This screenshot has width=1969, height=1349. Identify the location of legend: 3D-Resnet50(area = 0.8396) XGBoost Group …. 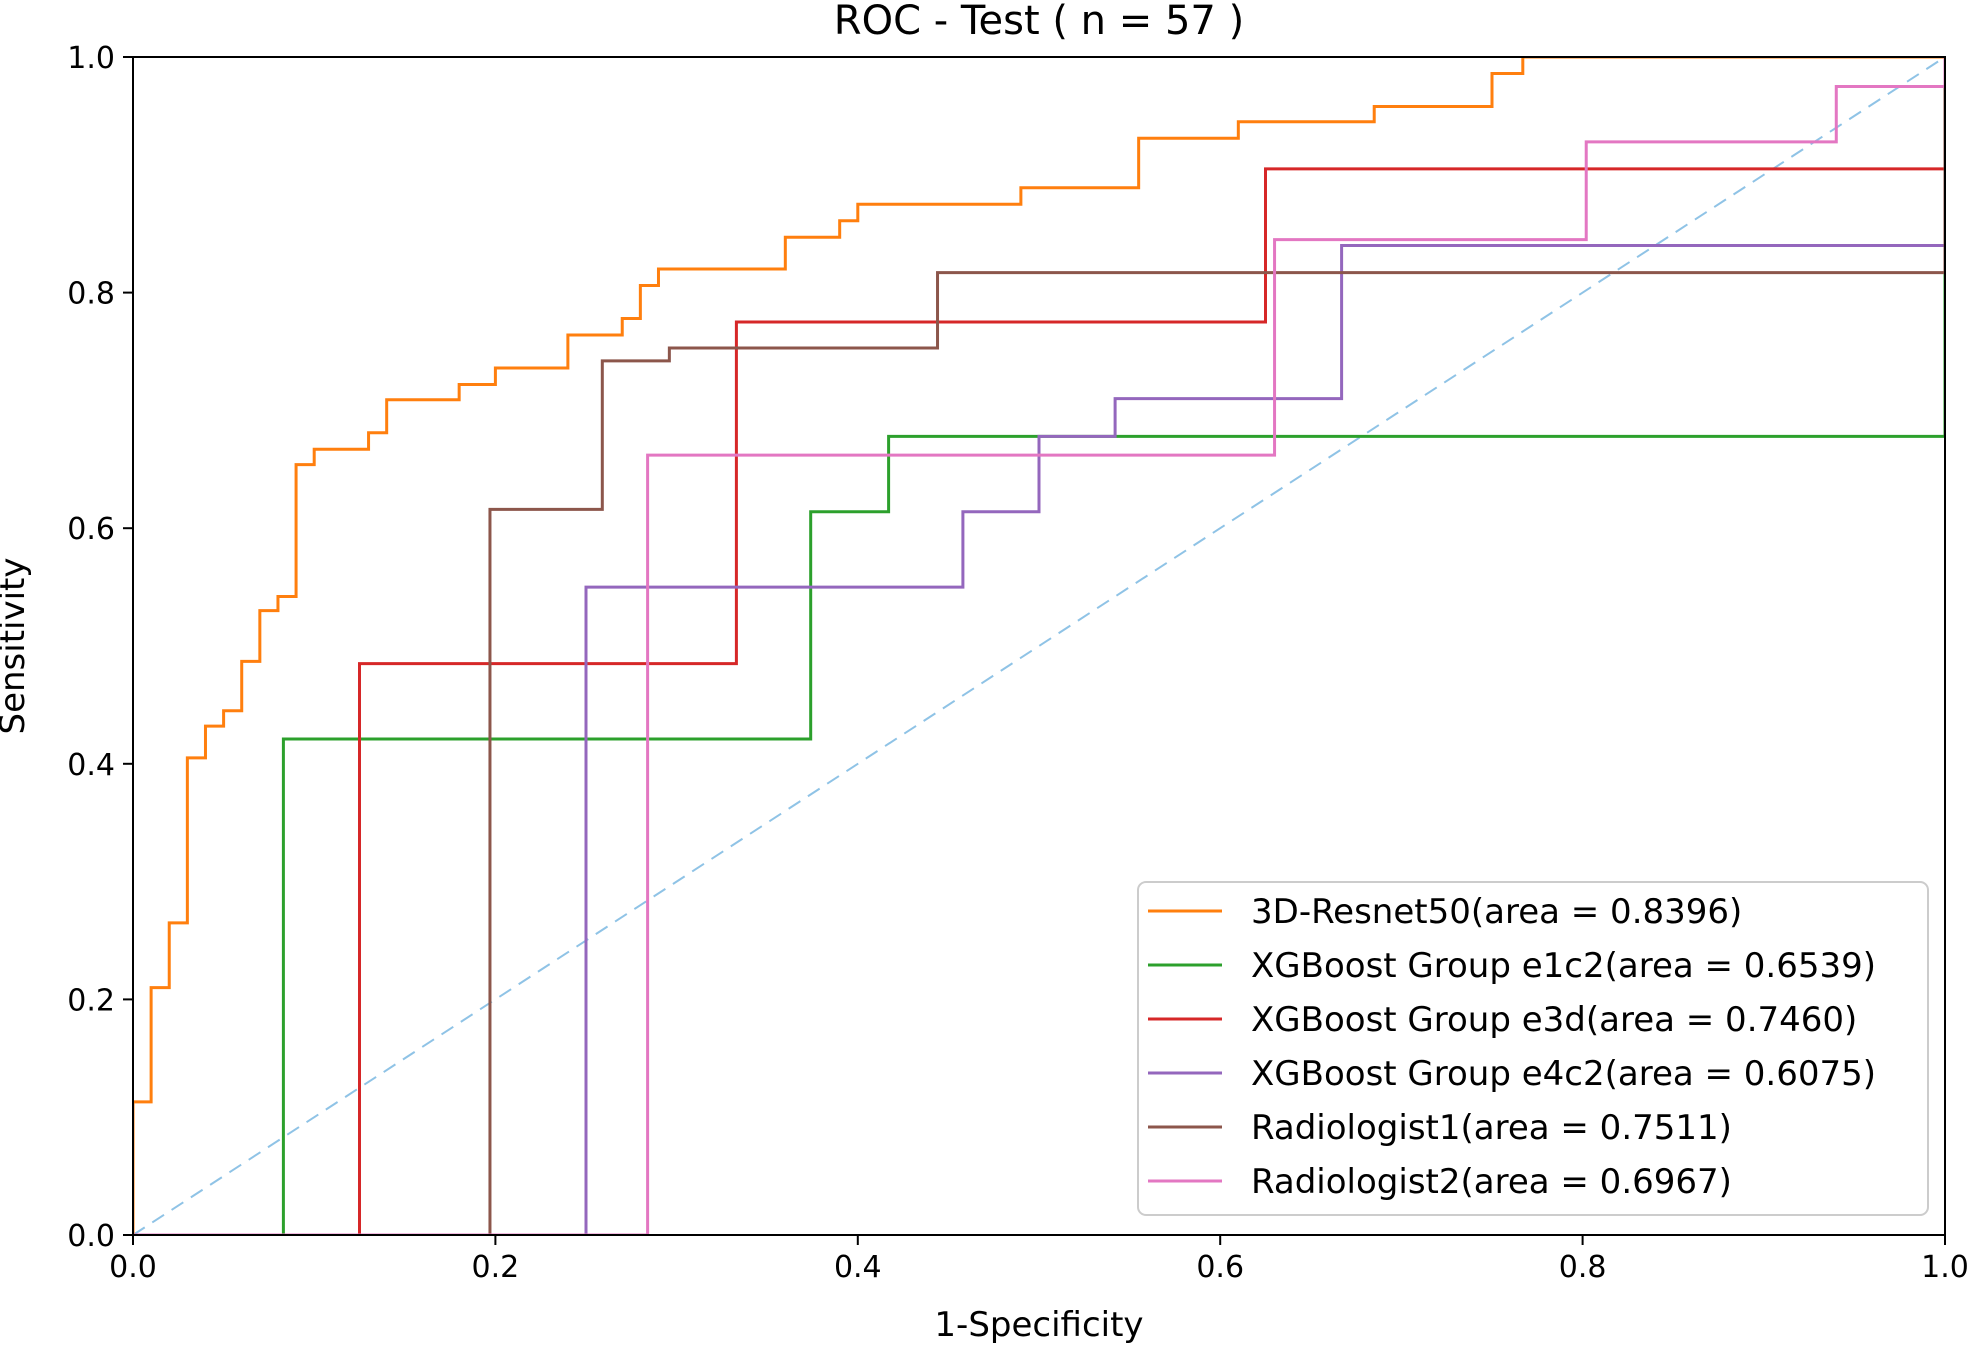
(1533, 1048).